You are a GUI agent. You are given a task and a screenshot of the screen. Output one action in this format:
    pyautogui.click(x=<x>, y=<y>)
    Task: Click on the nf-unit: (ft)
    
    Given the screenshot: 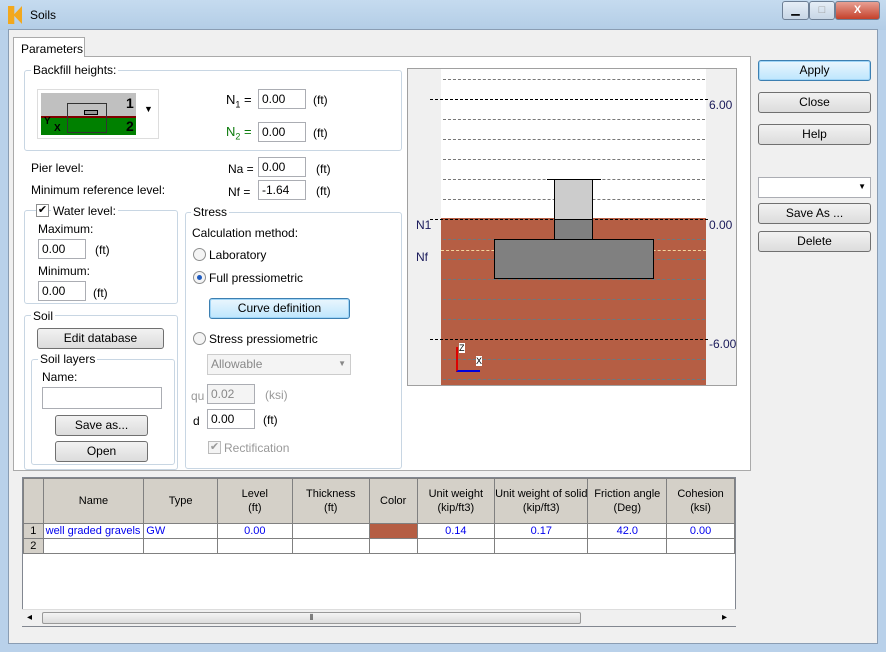 What is the action you would take?
    pyautogui.click(x=323, y=191)
    